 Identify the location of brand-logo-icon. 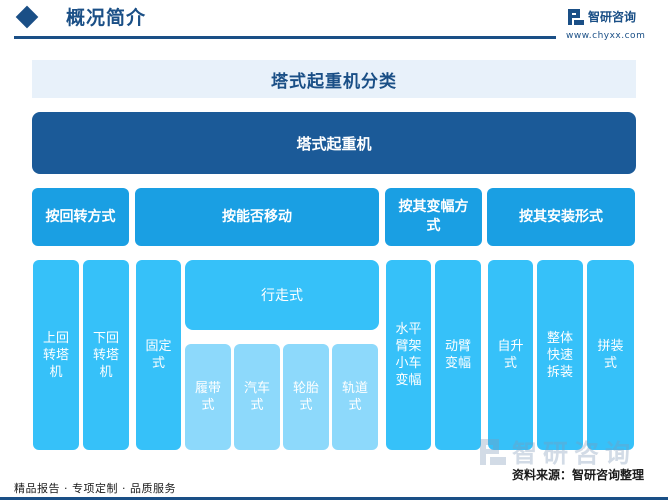
(576, 16).